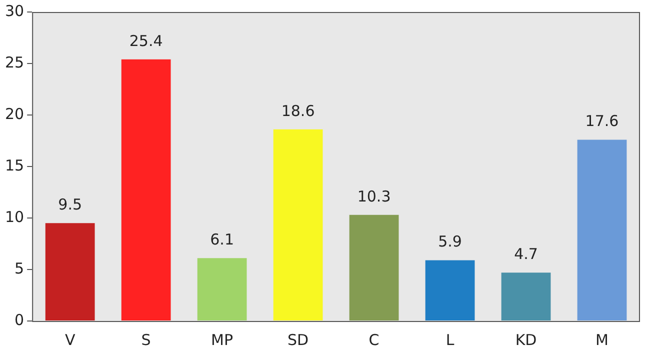  What do you see at coordinates (450, 241) in the screenshot?
I see `data-label: 5.9` at bounding box center [450, 241].